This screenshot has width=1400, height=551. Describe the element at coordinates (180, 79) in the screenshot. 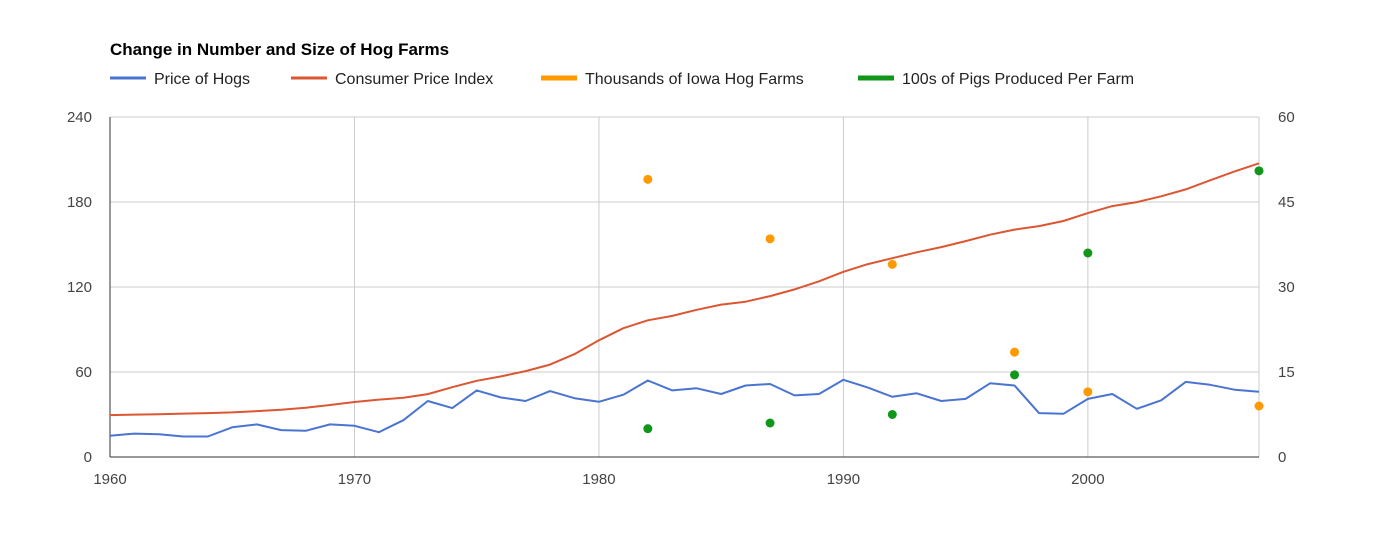

I see `legend-item-price-of-hogs: Price of Hogs` at that location.